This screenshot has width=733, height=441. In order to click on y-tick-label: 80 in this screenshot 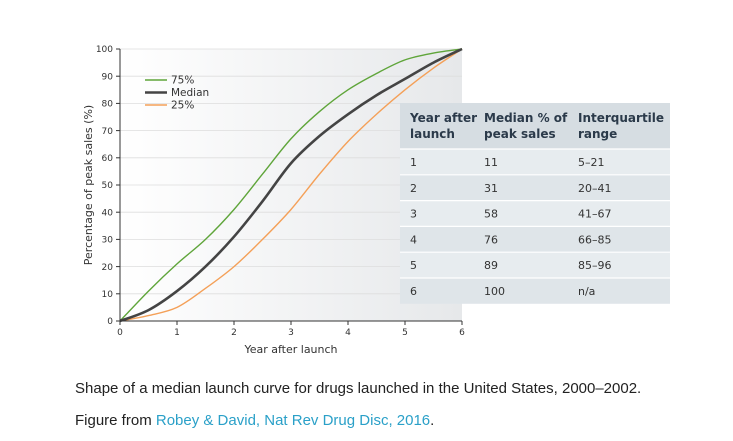, I will do `click(108, 105)`.